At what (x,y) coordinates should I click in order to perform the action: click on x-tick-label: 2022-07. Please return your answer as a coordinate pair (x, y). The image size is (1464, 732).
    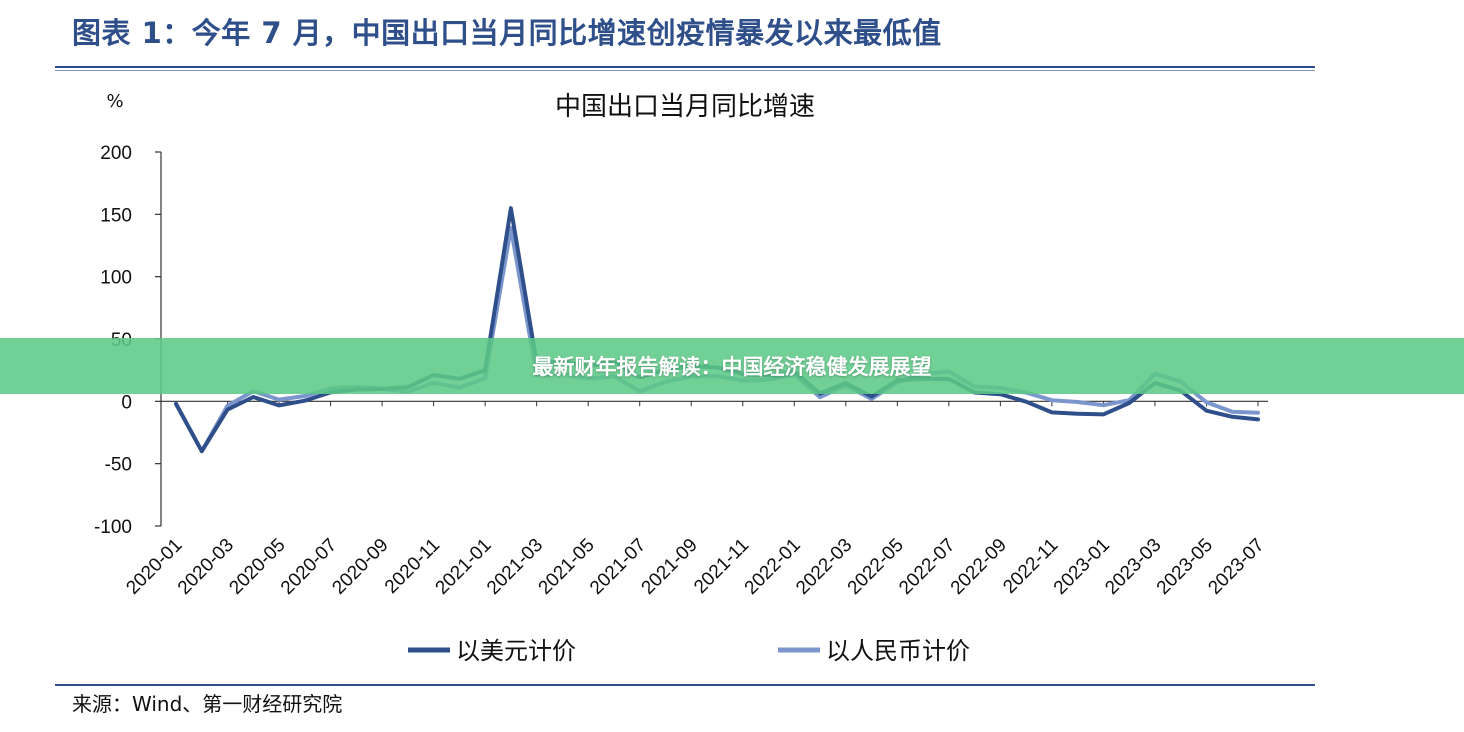
    Looking at the image, I should click on (927, 567).